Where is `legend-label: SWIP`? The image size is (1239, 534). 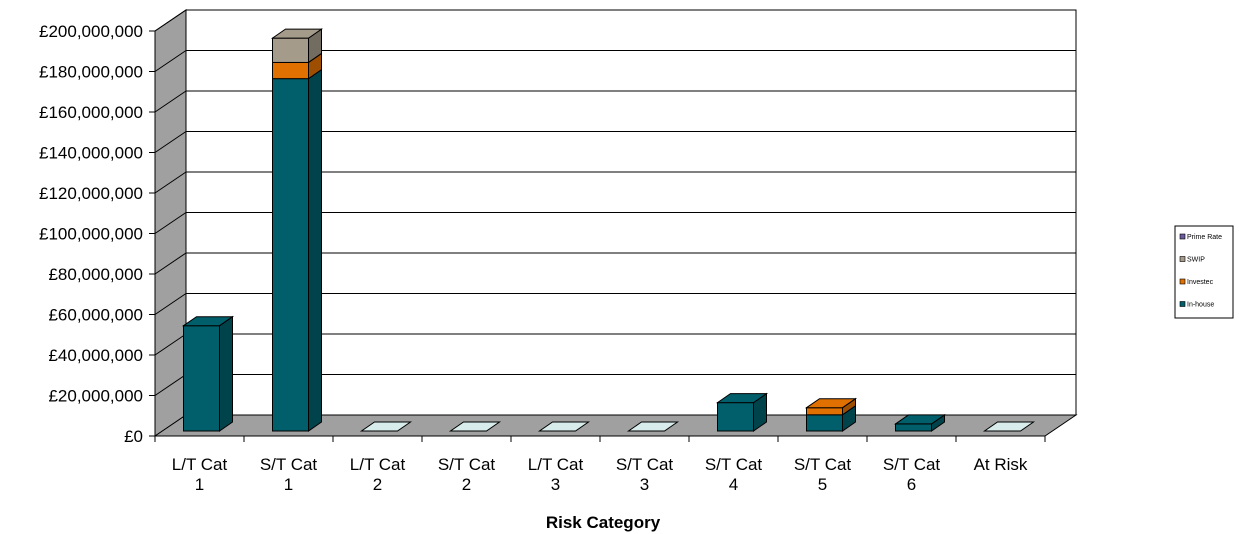 legend-label: SWIP is located at coordinates (1196, 260).